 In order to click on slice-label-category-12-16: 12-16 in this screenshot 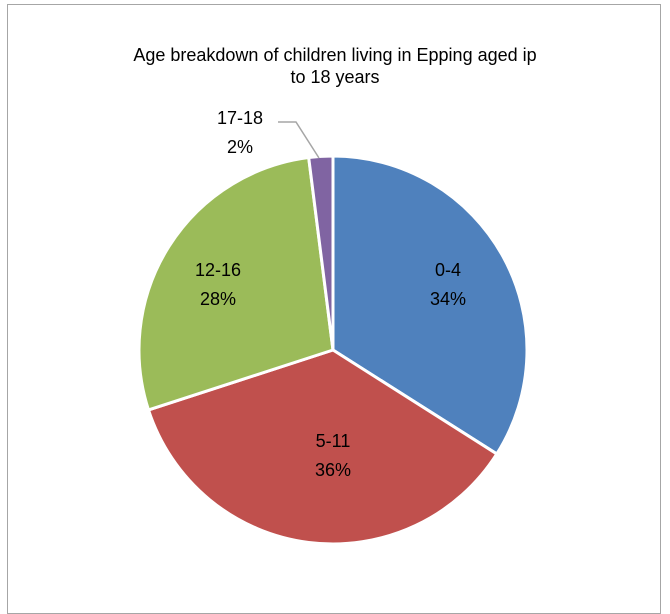, I will do `click(218, 270)`.